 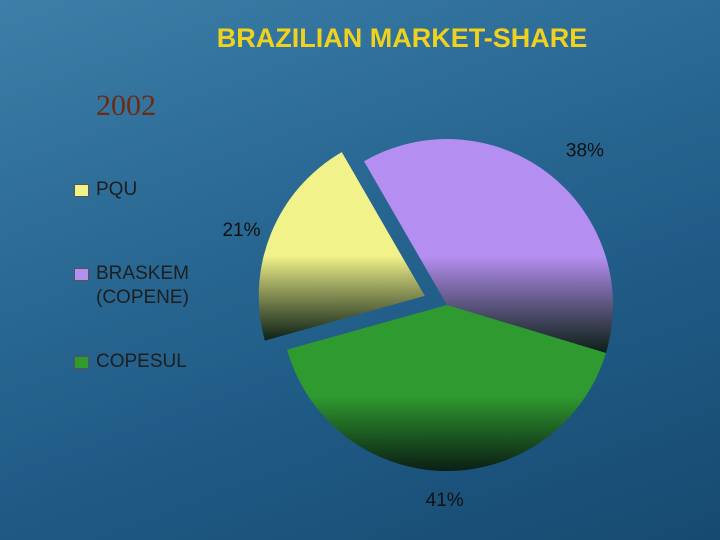 I want to click on legend-entry: BRASKEM (COPENE), so click(x=149, y=286).